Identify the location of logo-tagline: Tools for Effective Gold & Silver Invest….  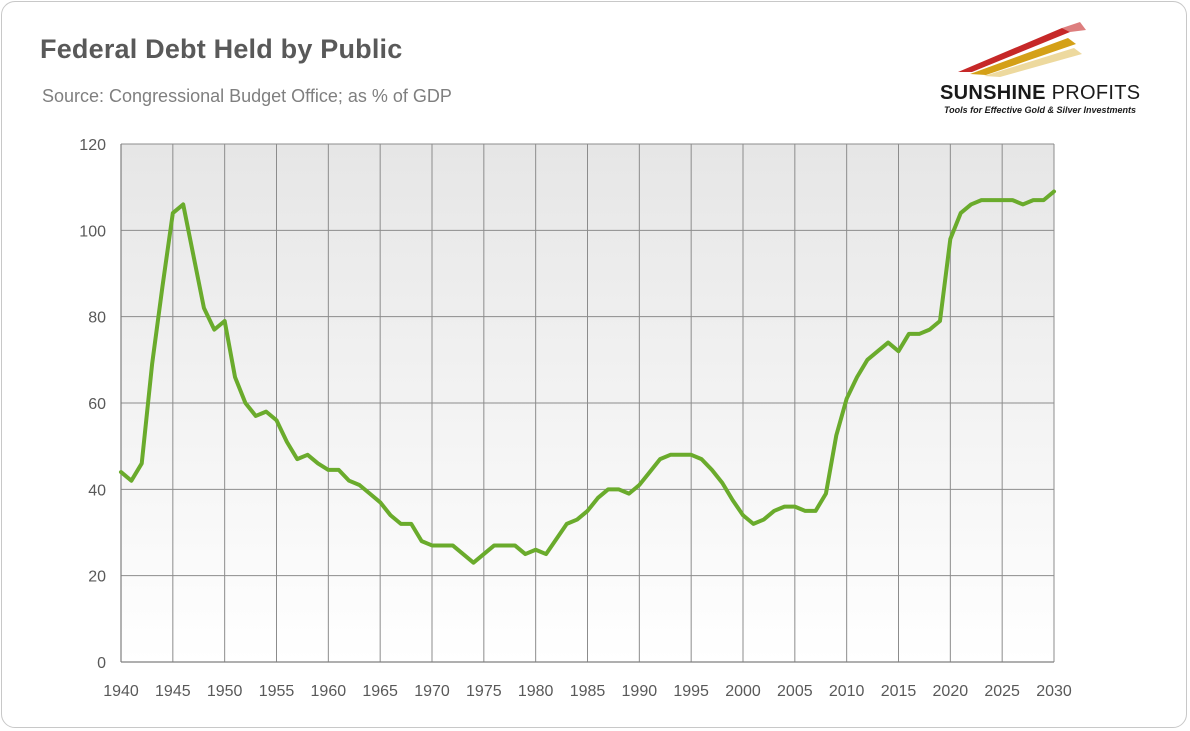
(1040, 110).